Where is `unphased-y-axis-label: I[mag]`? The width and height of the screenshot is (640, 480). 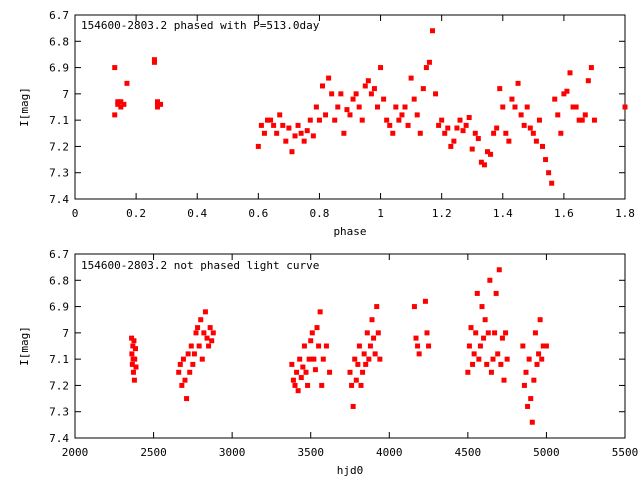
unphased-y-axis-label: I[mag] is located at coordinates (24, 346).